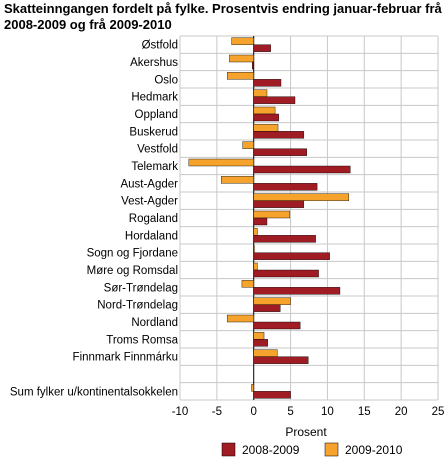 This screenshot has height=470, width=447. Describe the element at coordinates (217, 412) in the screenshot. I see `x-tick-label: -5` at that location.